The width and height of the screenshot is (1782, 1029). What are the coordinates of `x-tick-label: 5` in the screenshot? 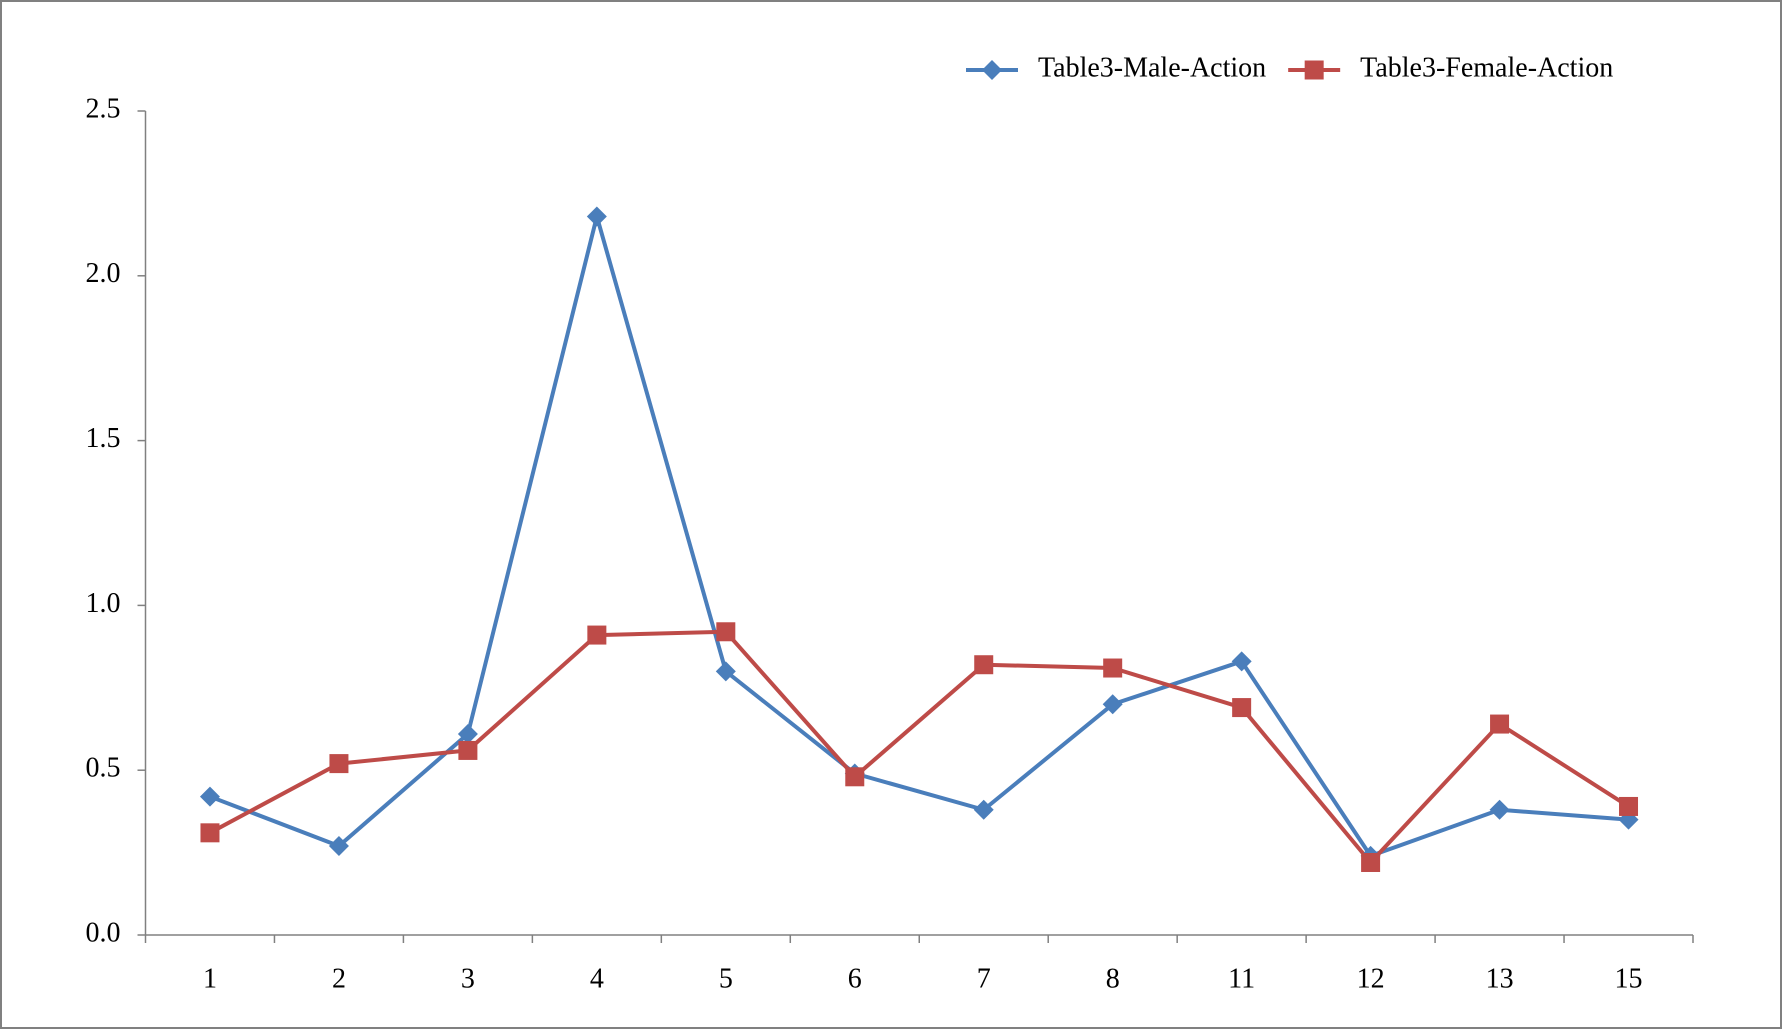 It's located at (726, 978).